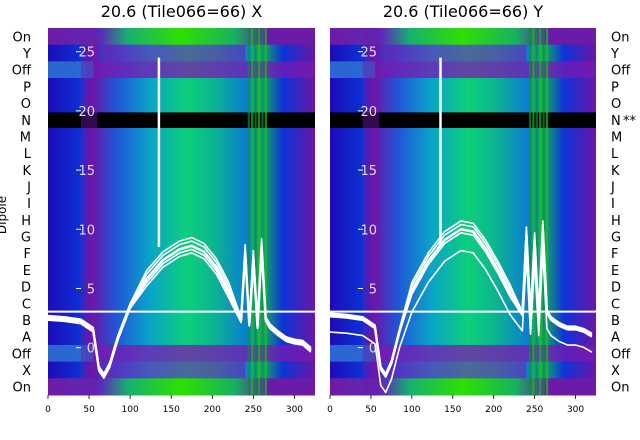  What do you see at coordinates (86, 230) in the screenshot?
I see `overlay-tick-label: 10` at bounding box center [86, 230].